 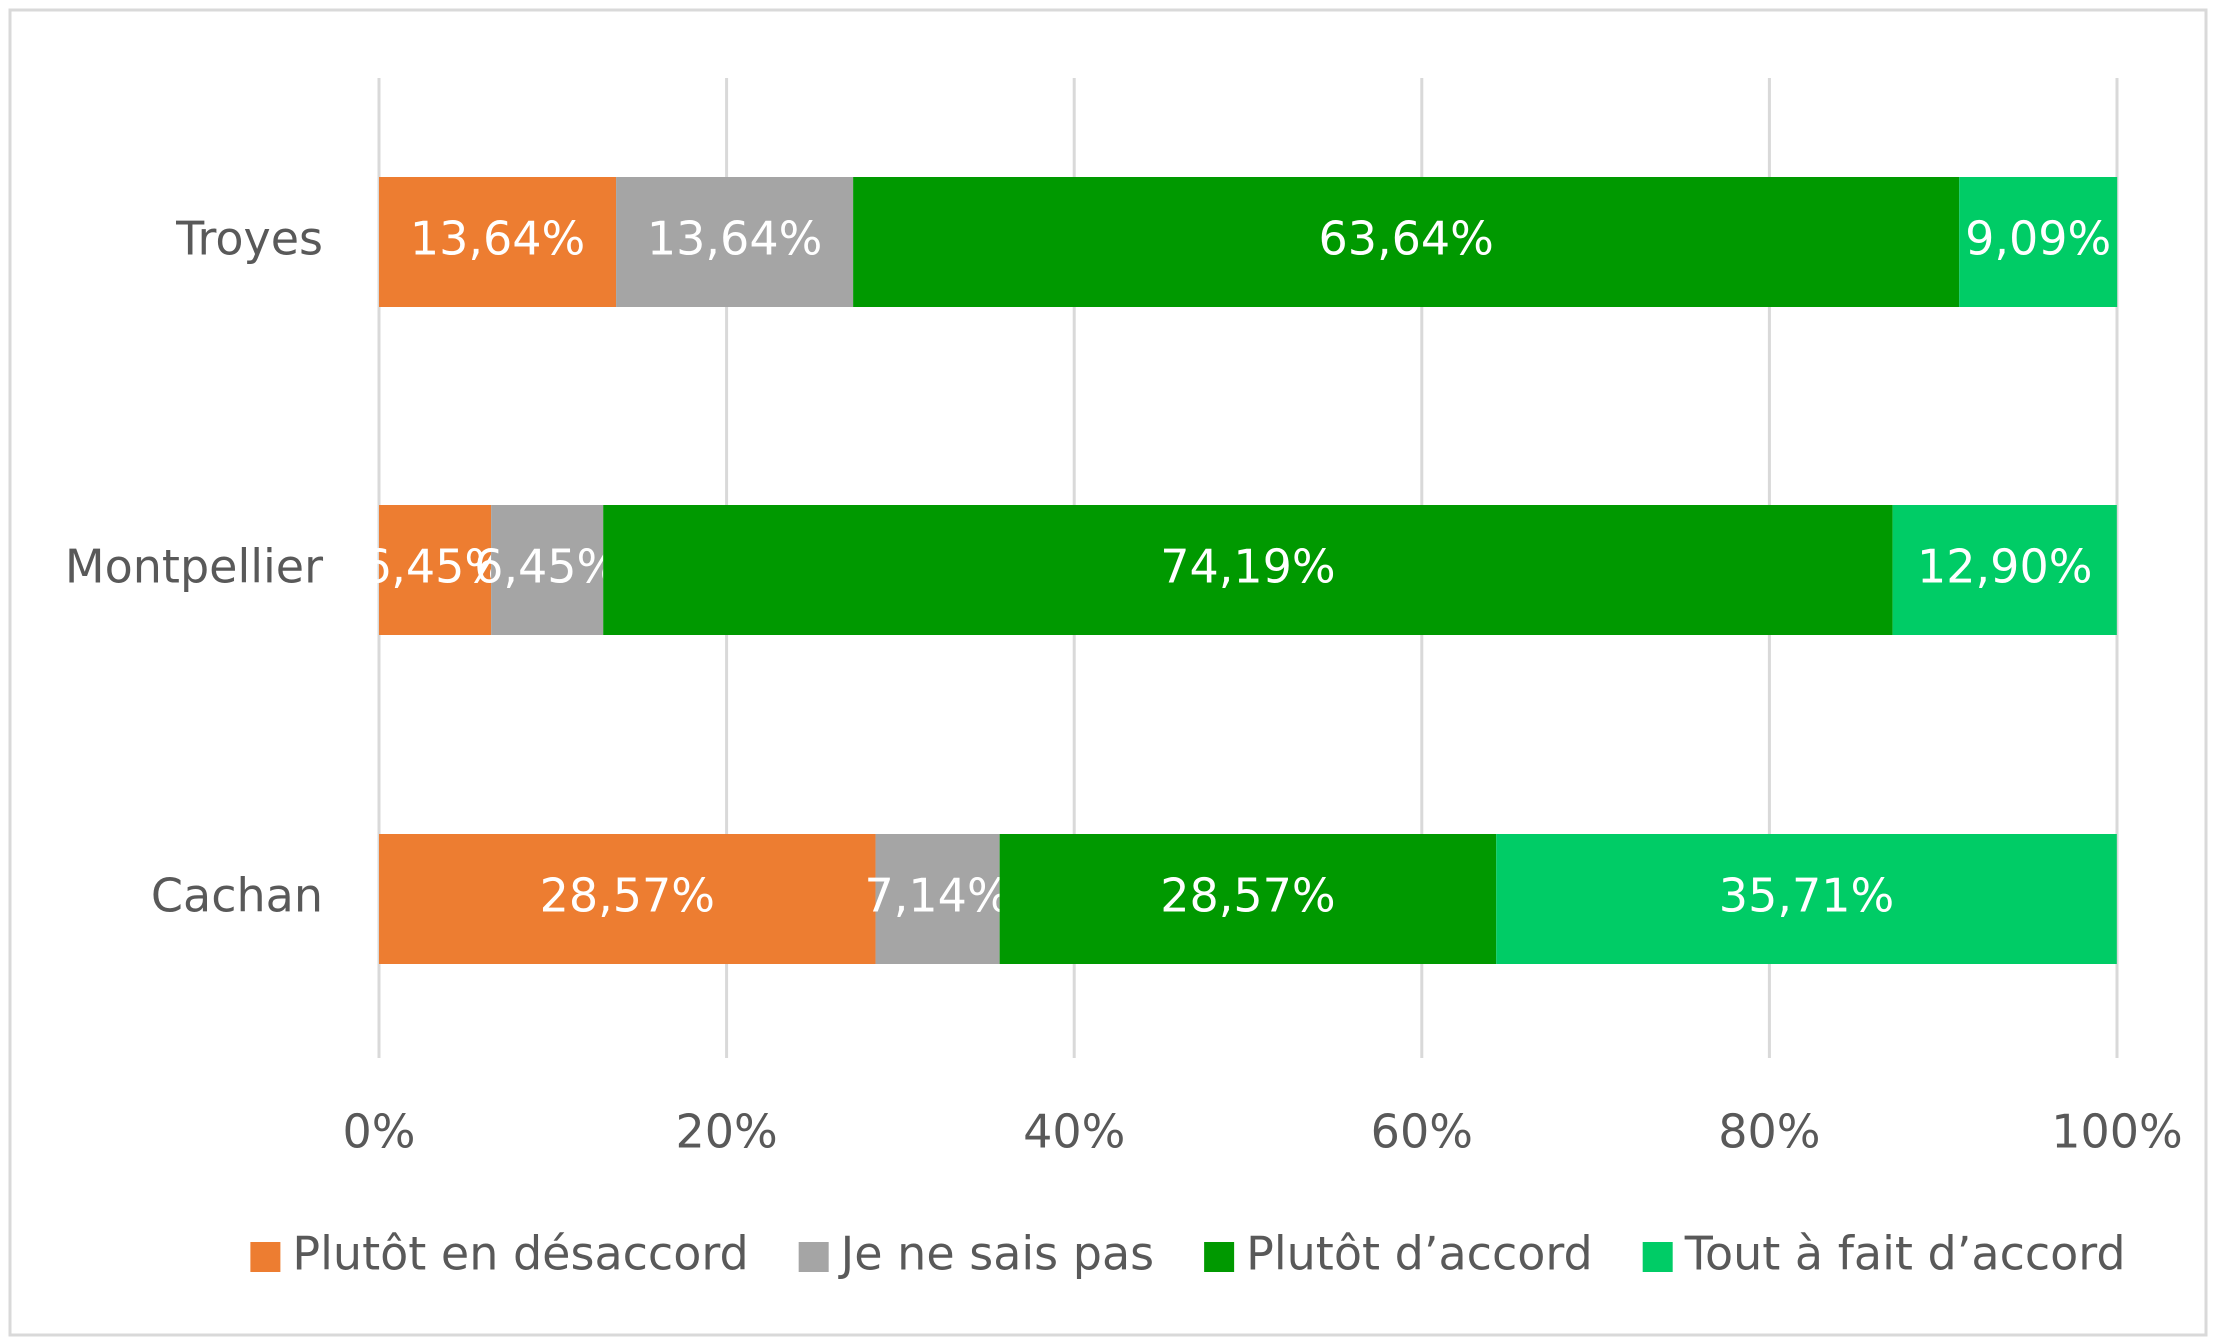 What do you see at coordinates (1769, 1132) in the screenshot?
I see `x-tick-label: 80%` at bounding box center [1769, 1132].